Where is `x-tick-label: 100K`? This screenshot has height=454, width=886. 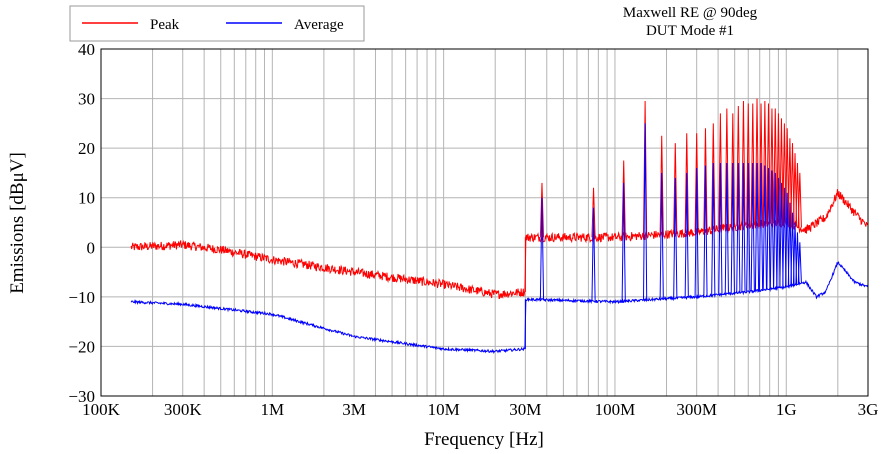 x-tick-label: 100K is located at coordinates (101, 409).